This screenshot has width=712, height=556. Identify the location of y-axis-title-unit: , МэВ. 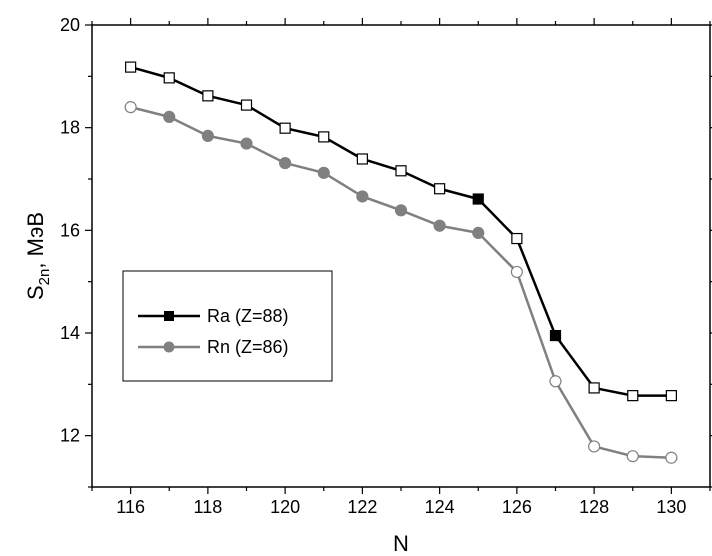
(35, 240).